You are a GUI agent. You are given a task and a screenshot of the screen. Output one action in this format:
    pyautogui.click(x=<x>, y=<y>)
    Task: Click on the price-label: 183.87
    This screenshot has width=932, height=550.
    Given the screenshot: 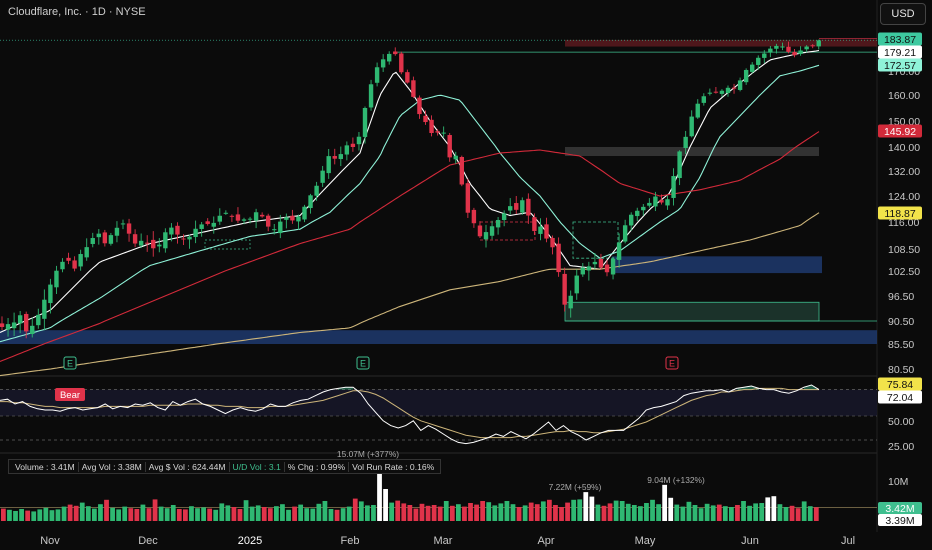 What is the action you would take?
    pyautogui.click(x=900, y=39)
    